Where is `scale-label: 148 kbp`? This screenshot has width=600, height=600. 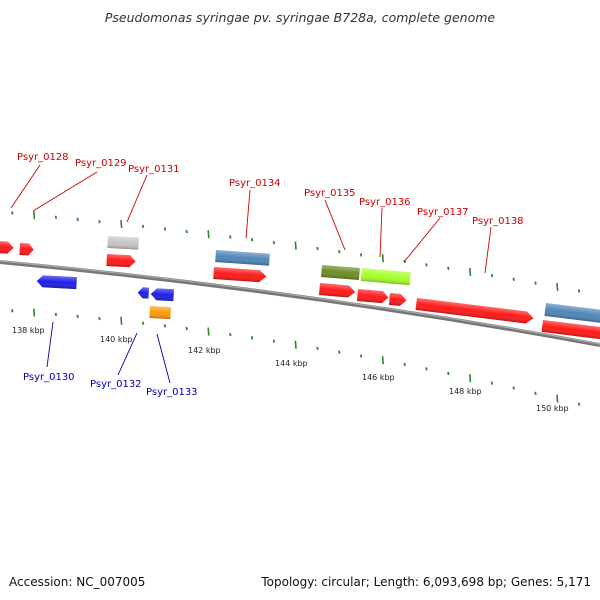 scale-label: 148 kbp is located at coordinates (465, 391).